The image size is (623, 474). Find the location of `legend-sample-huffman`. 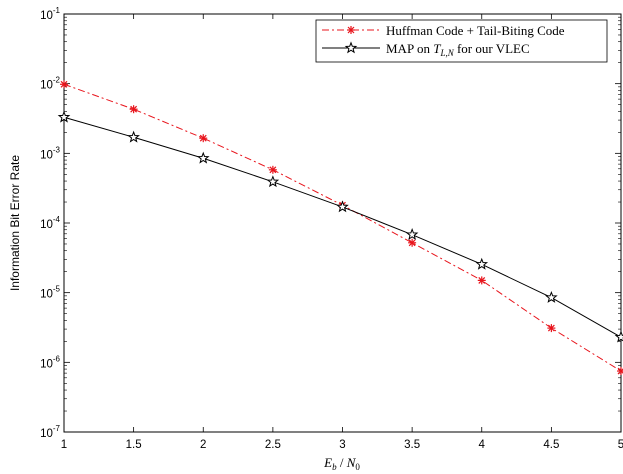

legend-sample-huffman is located at coordinates (351, 30).